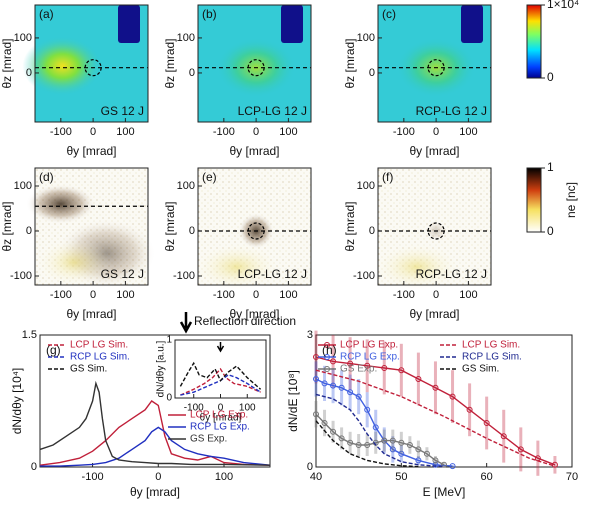 The height and width of the screenshot is (507, 600). What do you see at coordinates (169, 340) in the screenshot?
I see `y-tick-label: 1` at bounding box center [169, 340].